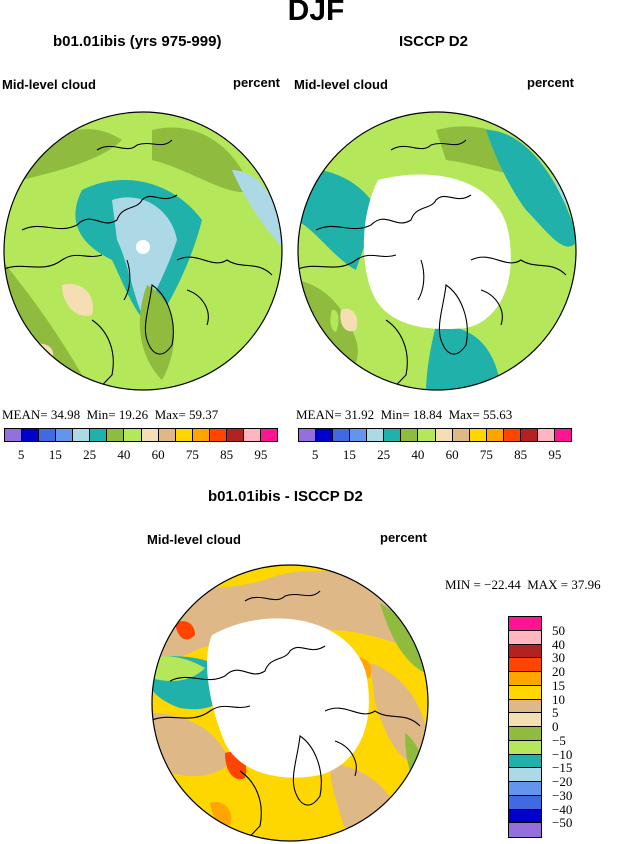  I want to click on diff-colorbar-tick-label: 30, so click(558, 658).